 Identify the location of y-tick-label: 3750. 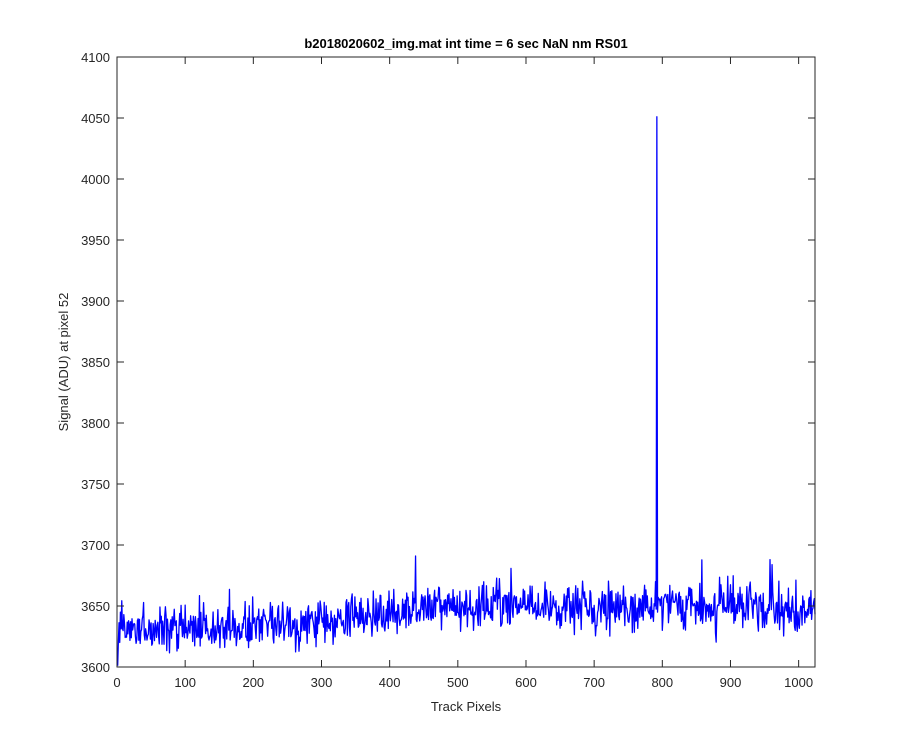
(95, 484).